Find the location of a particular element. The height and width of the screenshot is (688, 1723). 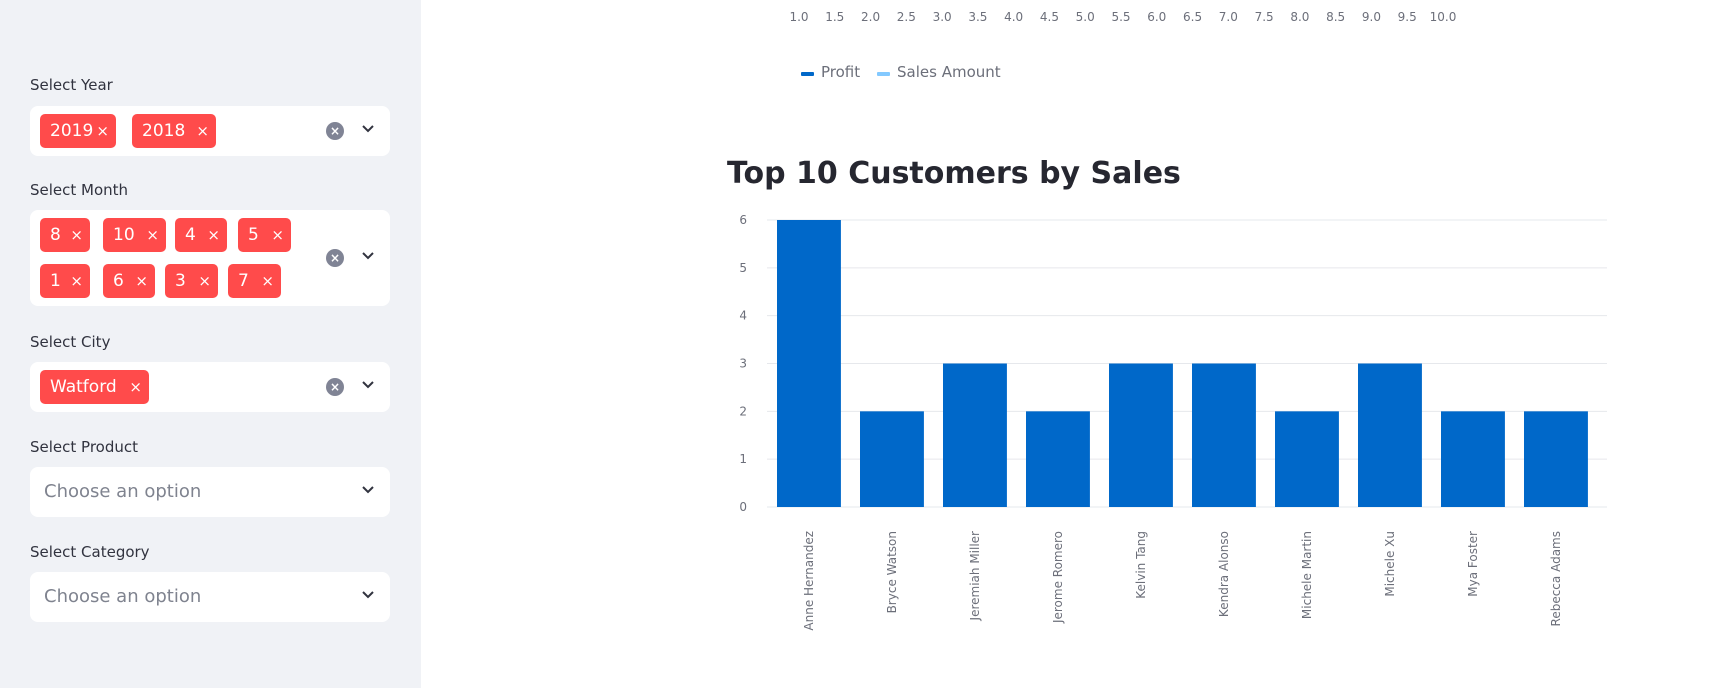

x-tick-label: 9.0 is located at coordinates (1371, 17).